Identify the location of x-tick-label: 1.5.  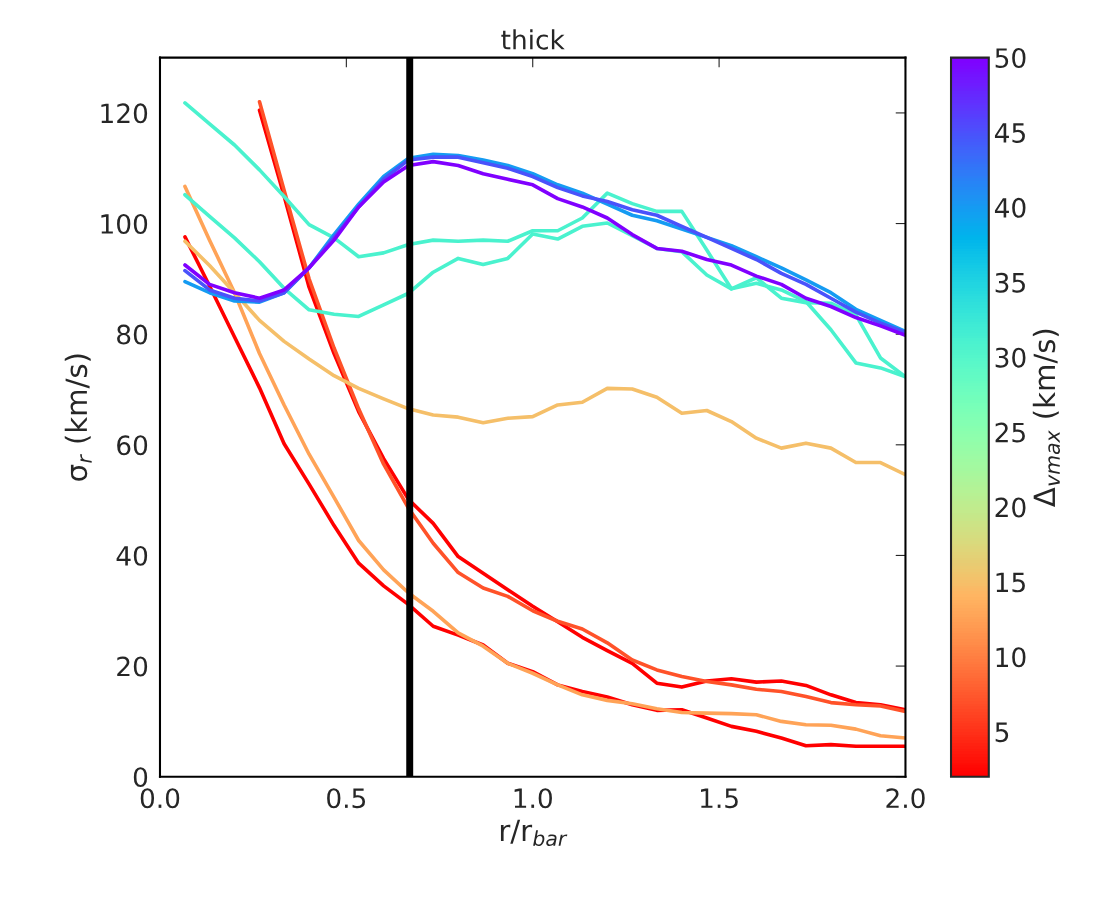
(719, 798).